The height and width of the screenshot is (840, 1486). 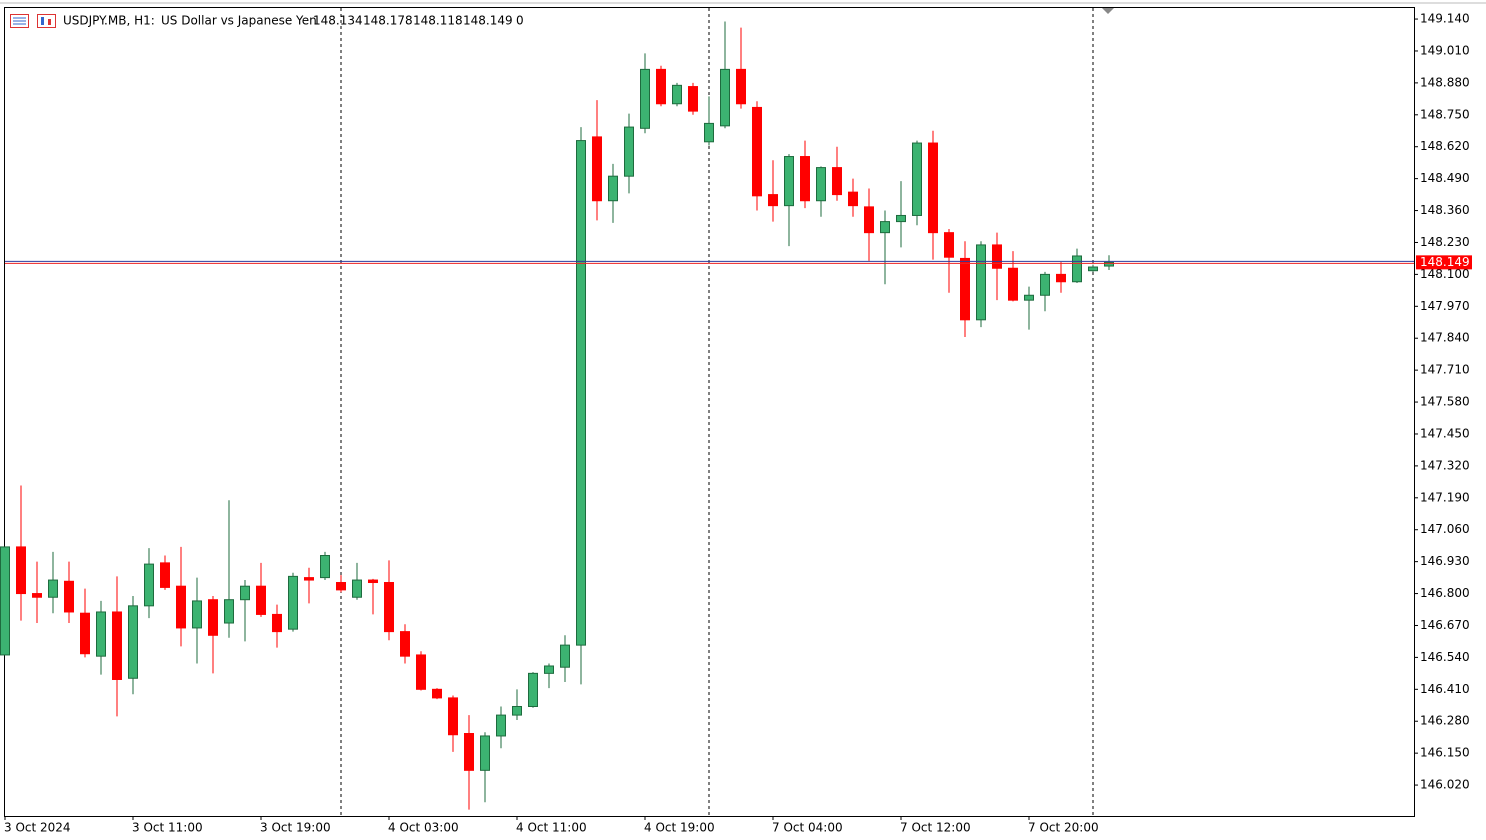 I want to click on y-tick-label: 146.540, so click(x=1445, y=657).